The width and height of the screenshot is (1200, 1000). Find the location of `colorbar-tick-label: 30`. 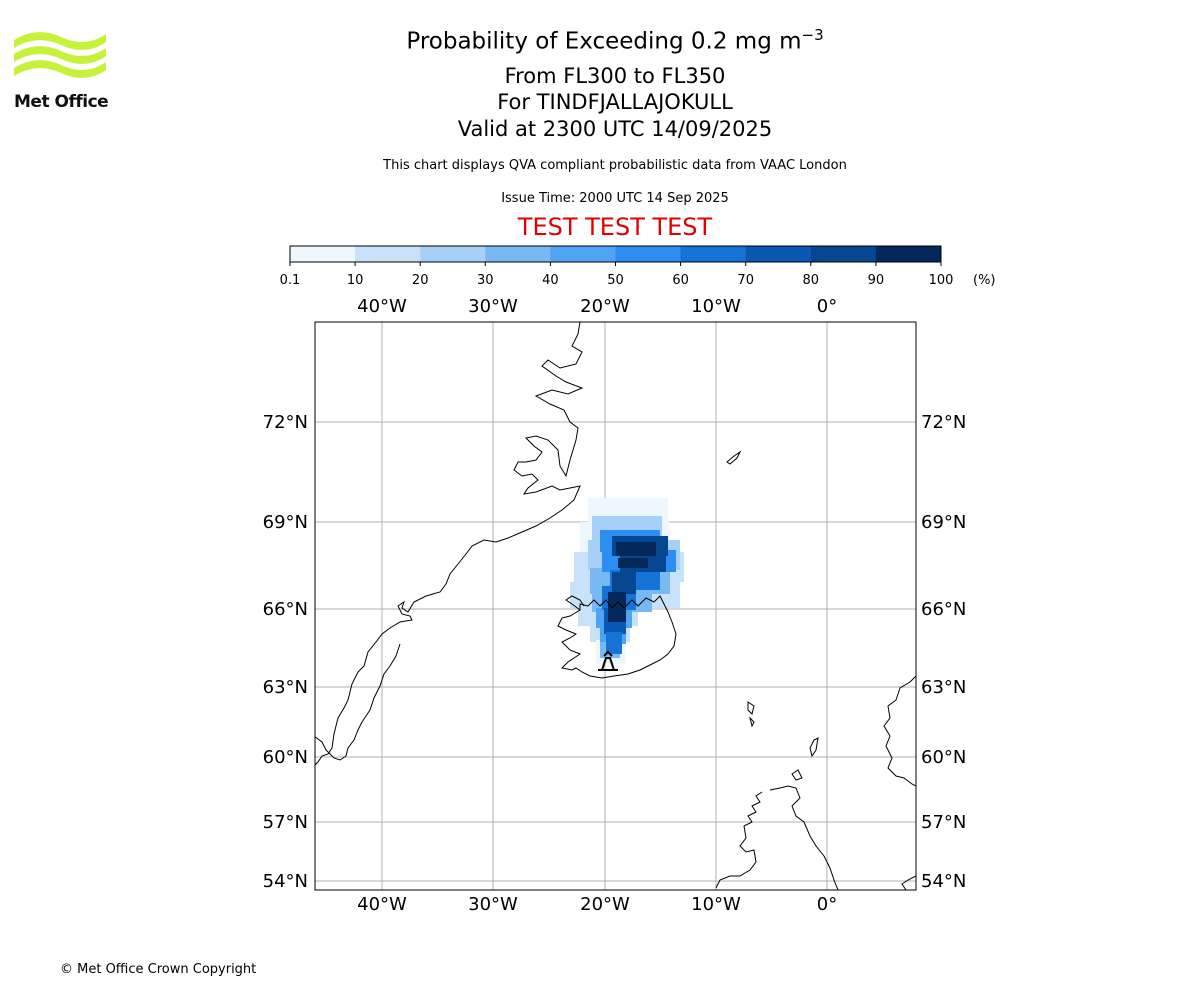

colorbar-tick-label: 30 is located at coordinates (485, 280).